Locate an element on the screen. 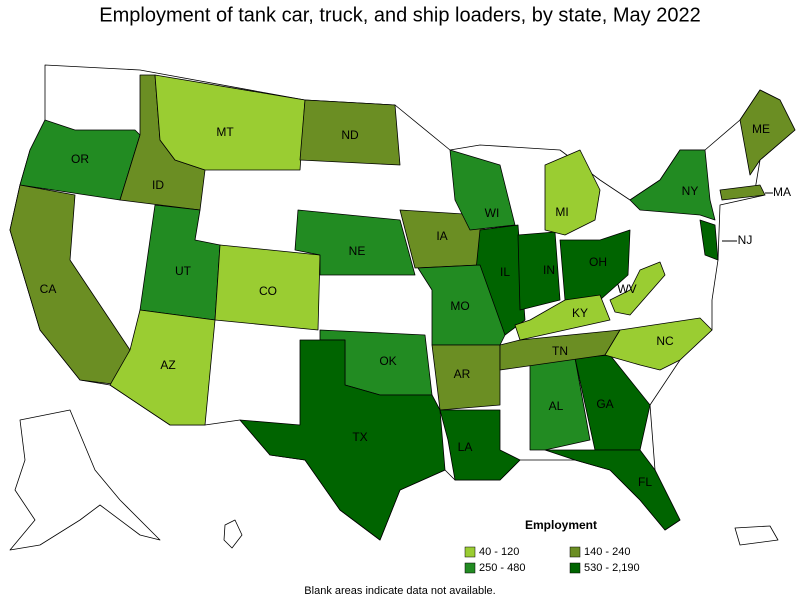  footnote: Blank areas indicate data not available. is located at coordinates (399, 591).